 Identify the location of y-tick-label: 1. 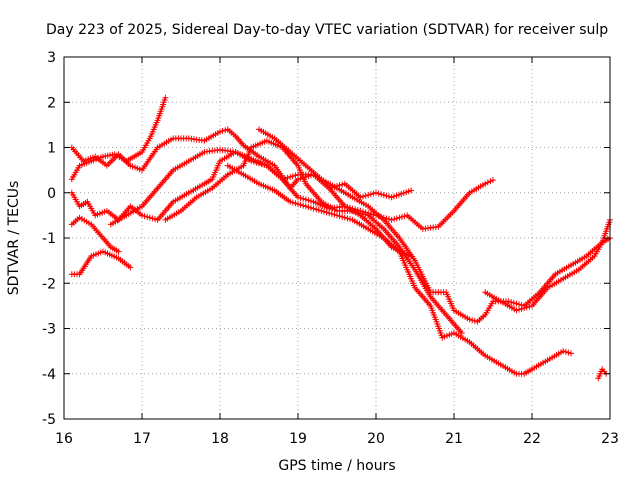
(51, 149).